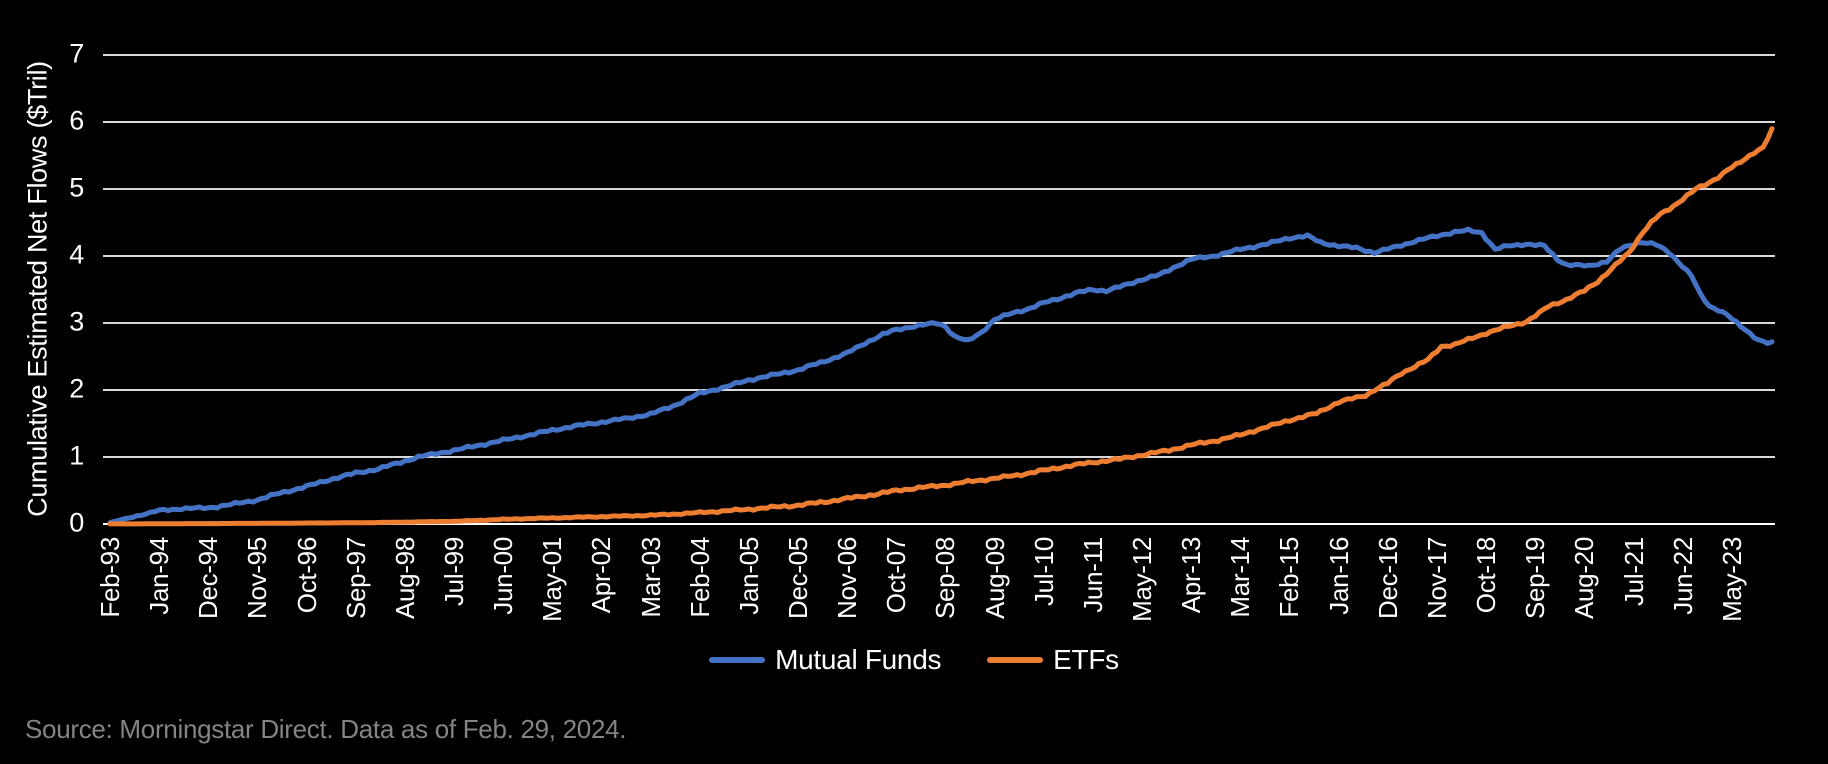 This screenshot has height=764, width=1828. Describe the element at coordinates (994, 578) in the screenshot. I see `x-tick-label-aug-09: Aug-09` at that location.